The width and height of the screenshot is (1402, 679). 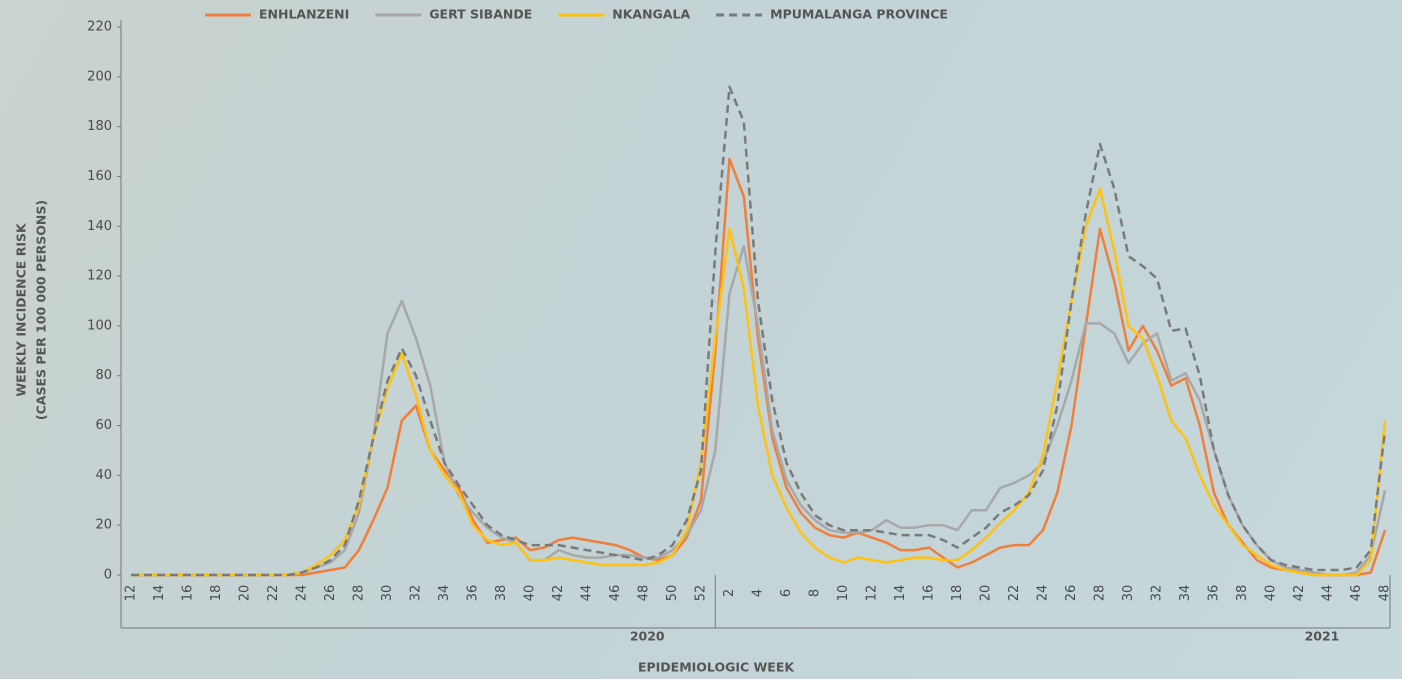 What do you see at coordinates (99, 176) in the screenshot?
I see `y-tick-label: 160` at bounding box center [99, 176].